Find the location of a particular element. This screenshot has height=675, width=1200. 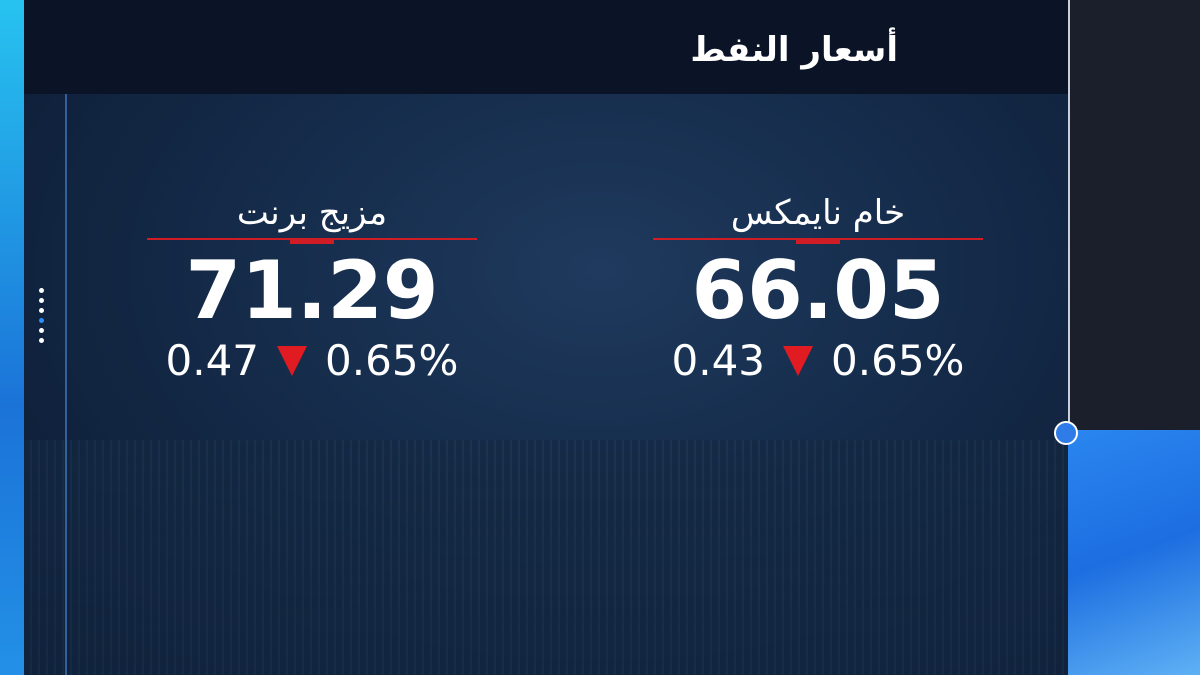

price: 71.29 is located at coordinates (312, 290).